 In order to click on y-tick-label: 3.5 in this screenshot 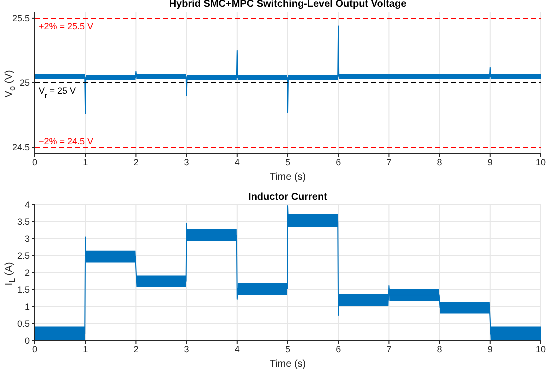, I will do `click(23, 222)`.